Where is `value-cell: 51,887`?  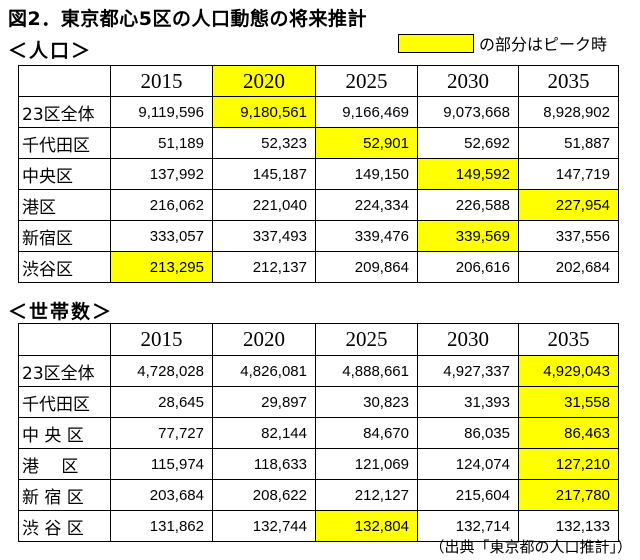
value-cell: 51,887 is located at coordinates (568, 143).